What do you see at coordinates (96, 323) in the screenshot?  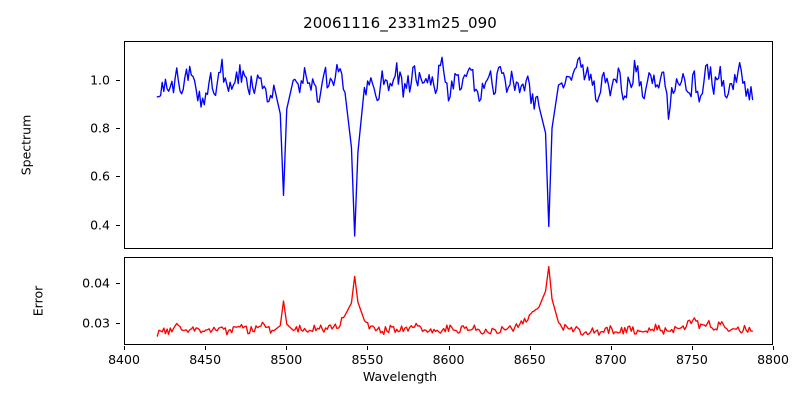 I see `y-tick-label: 0.03` at bounding box center [96, 323].